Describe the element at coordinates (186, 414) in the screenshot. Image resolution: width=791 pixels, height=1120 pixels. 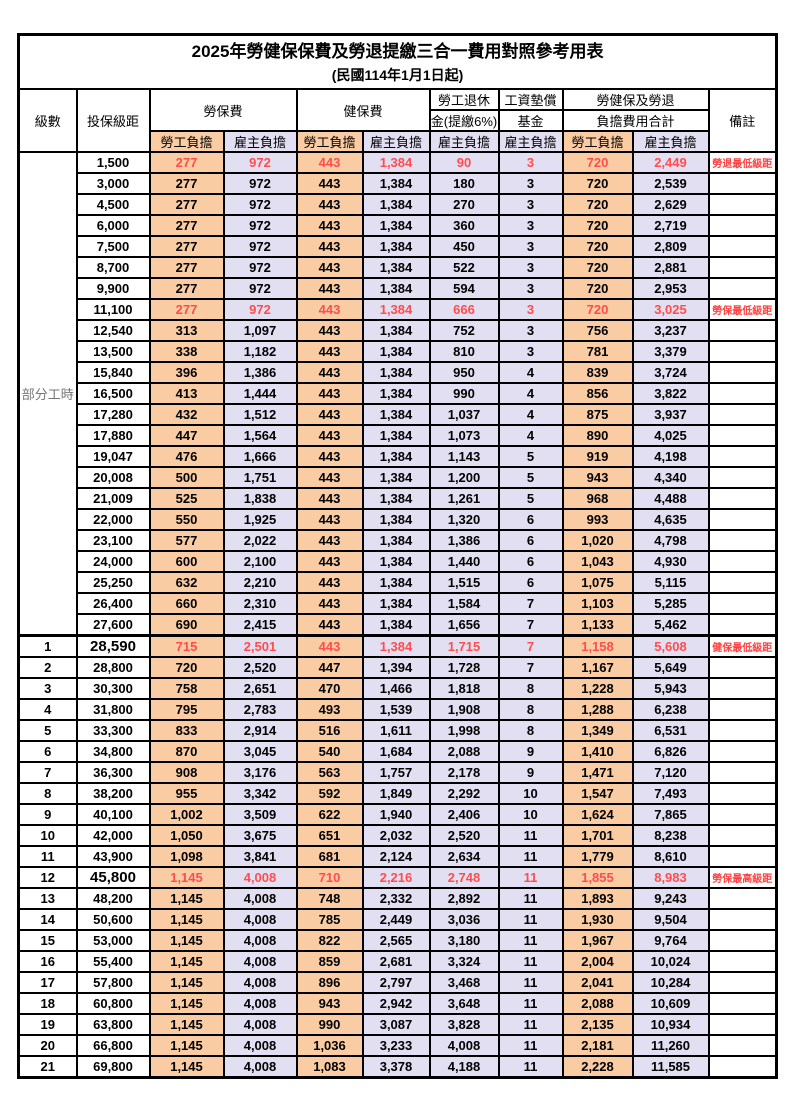
I see `value-cell: 432` at that location.